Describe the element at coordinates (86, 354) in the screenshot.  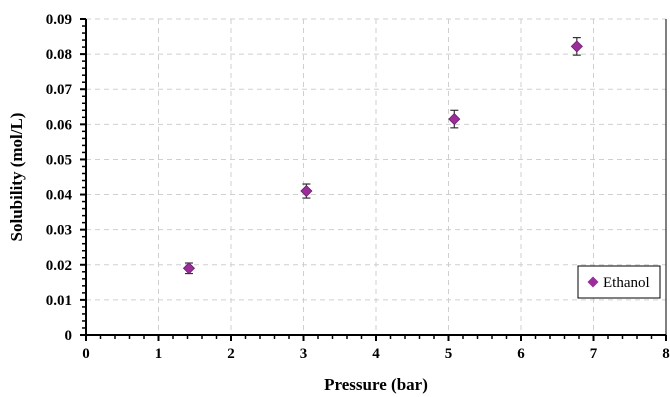
I see `x-tick-label: 0` at that location.